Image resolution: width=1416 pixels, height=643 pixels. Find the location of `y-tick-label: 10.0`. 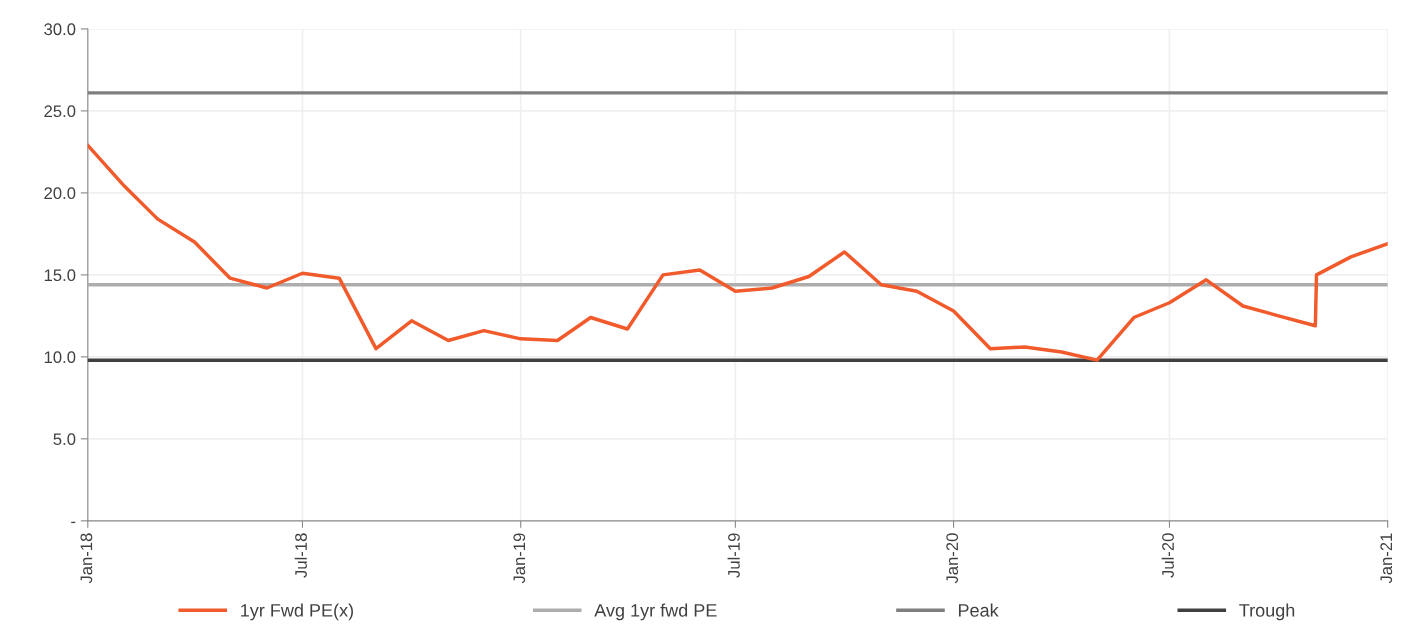

y-tick-label: 10.0 is located at coordinates (60, 357).